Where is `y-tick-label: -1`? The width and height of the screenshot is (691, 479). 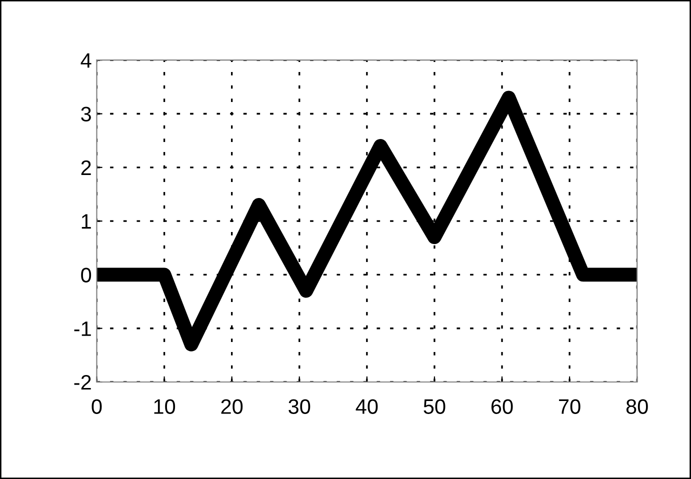 y-tick-label: -1 is located at coordinates (82, 329).